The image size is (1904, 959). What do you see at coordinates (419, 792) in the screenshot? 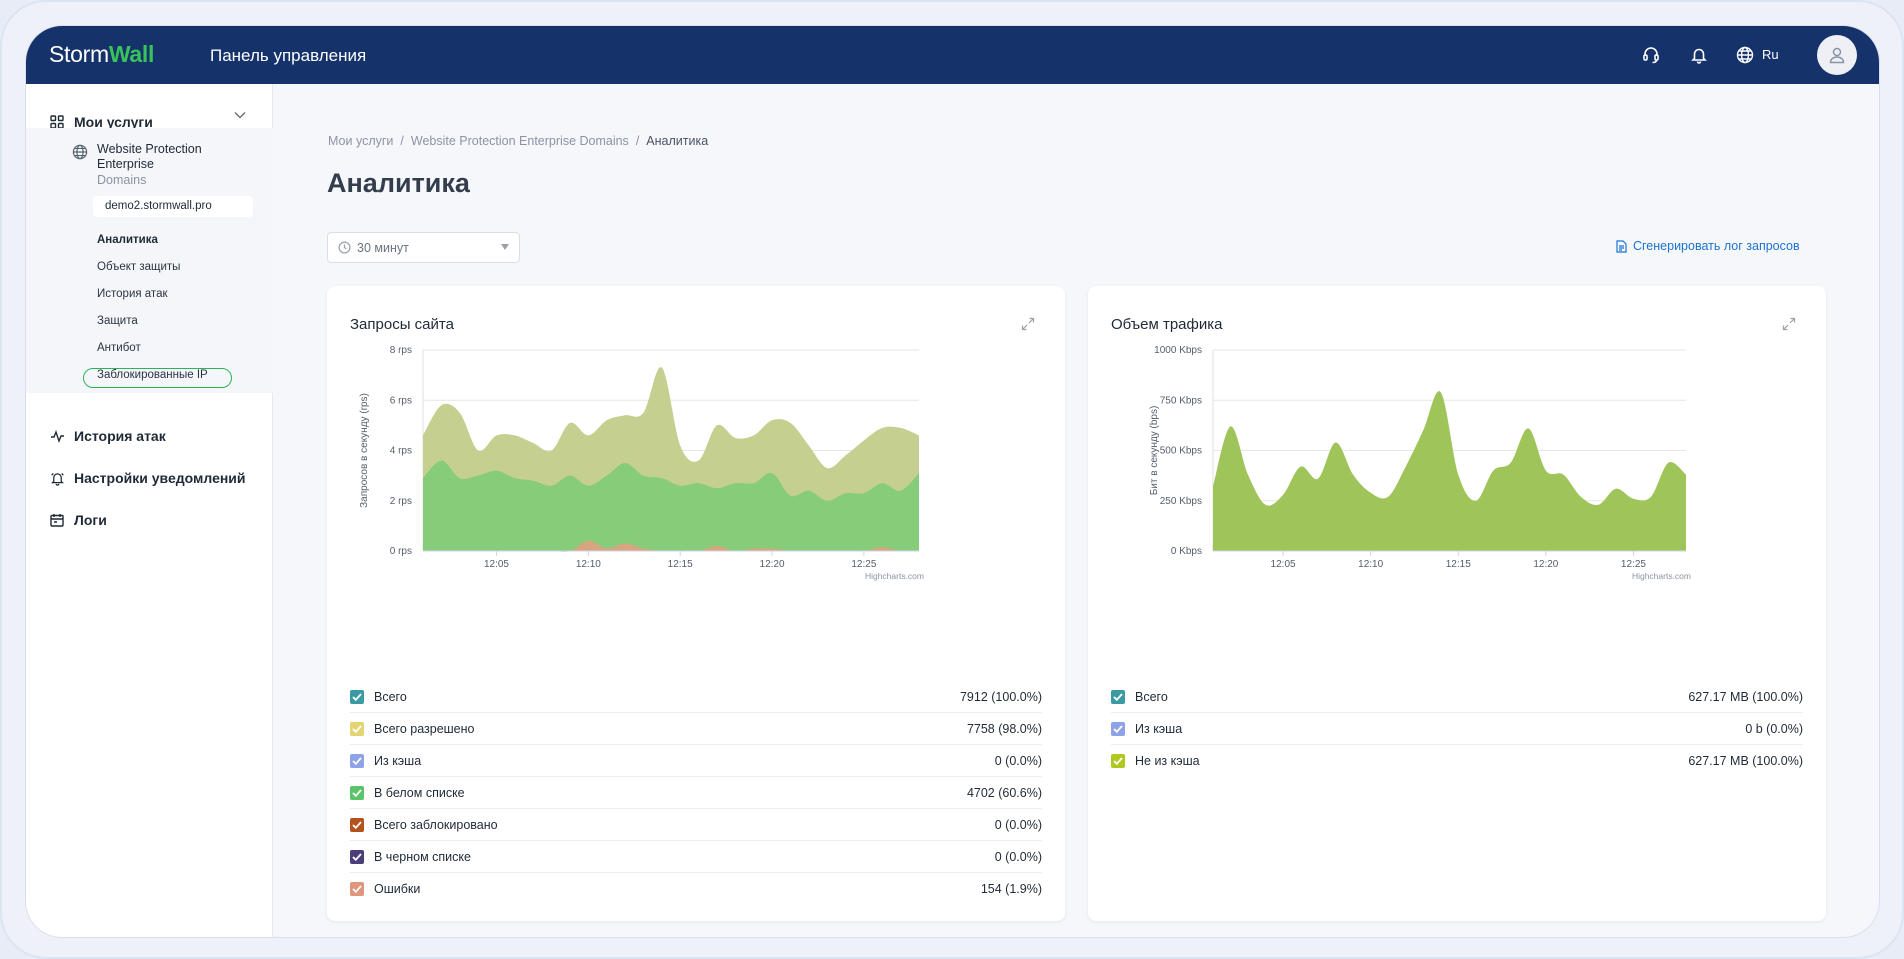
I see `legend-label: В белом списке` at bounding box center [419, 792].